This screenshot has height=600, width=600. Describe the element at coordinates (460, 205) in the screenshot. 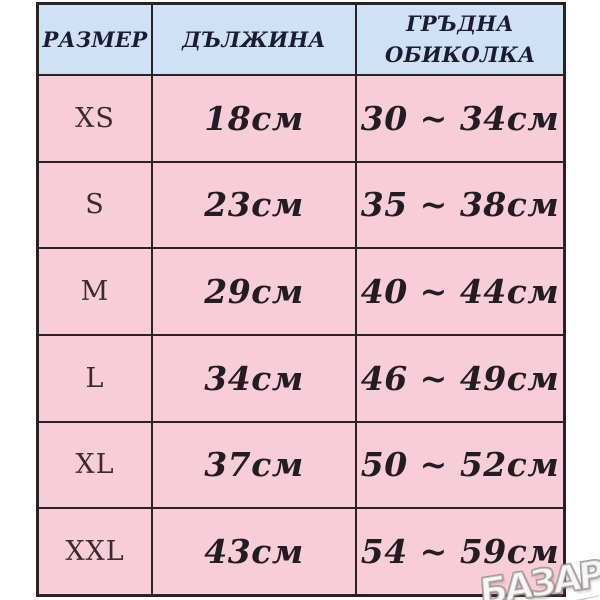

I see `chest-cell: 35 ~ 38см` at that location.